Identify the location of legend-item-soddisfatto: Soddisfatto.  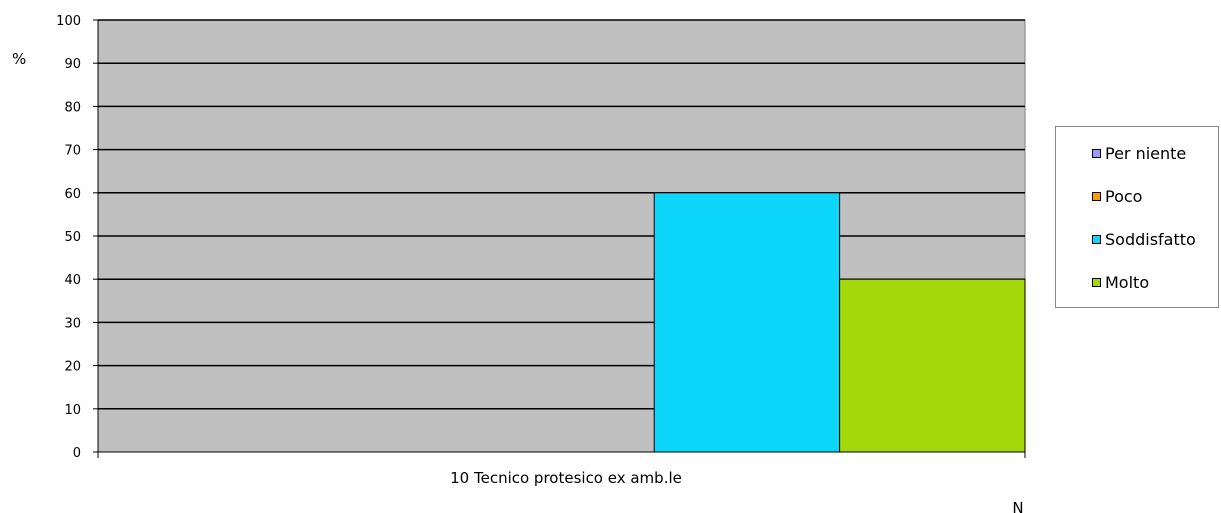
(1144, 239).